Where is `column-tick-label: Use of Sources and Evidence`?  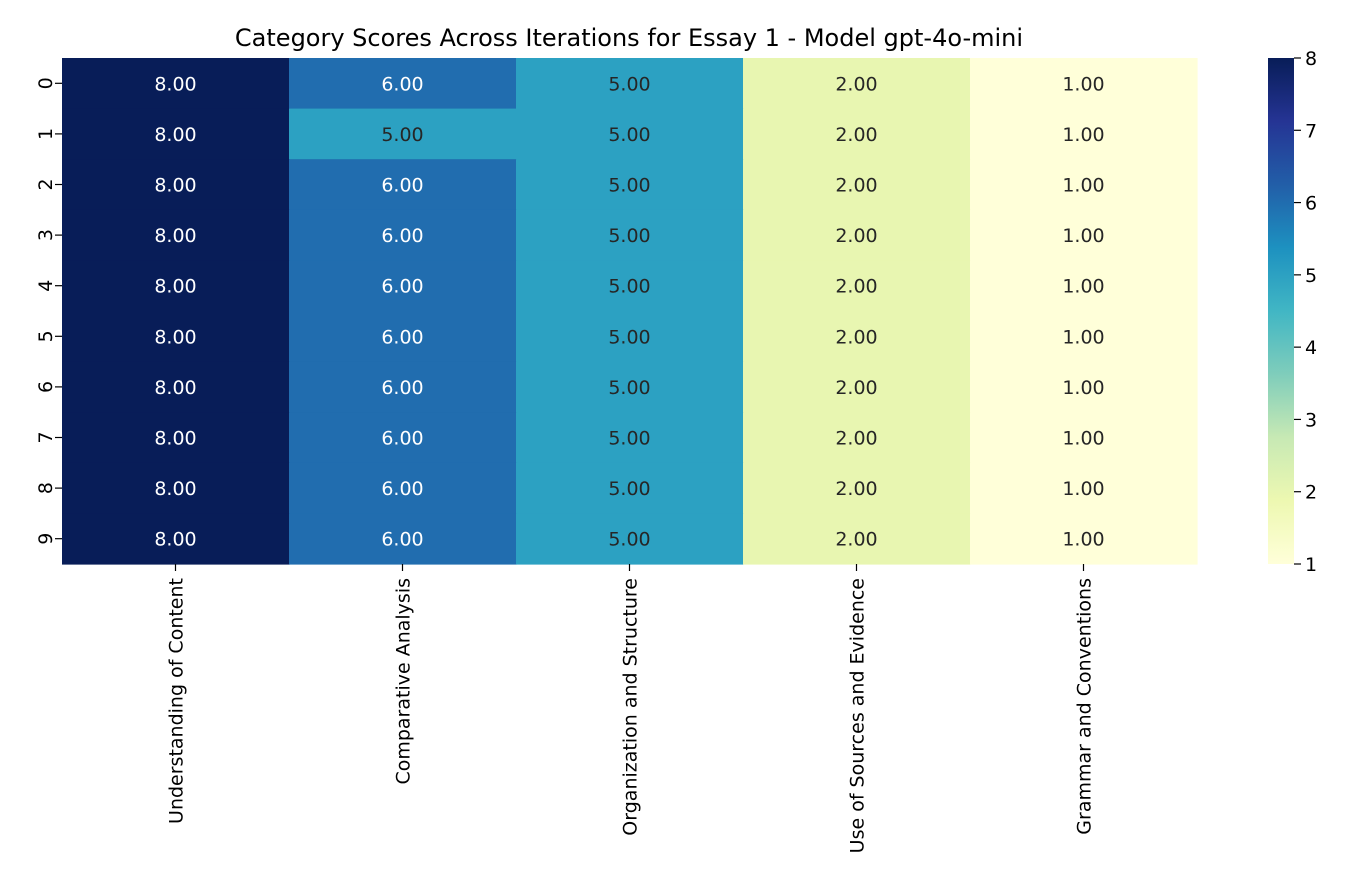
column-tick-label: Use of Sources and Evidence is located at coordinates (858, 715).